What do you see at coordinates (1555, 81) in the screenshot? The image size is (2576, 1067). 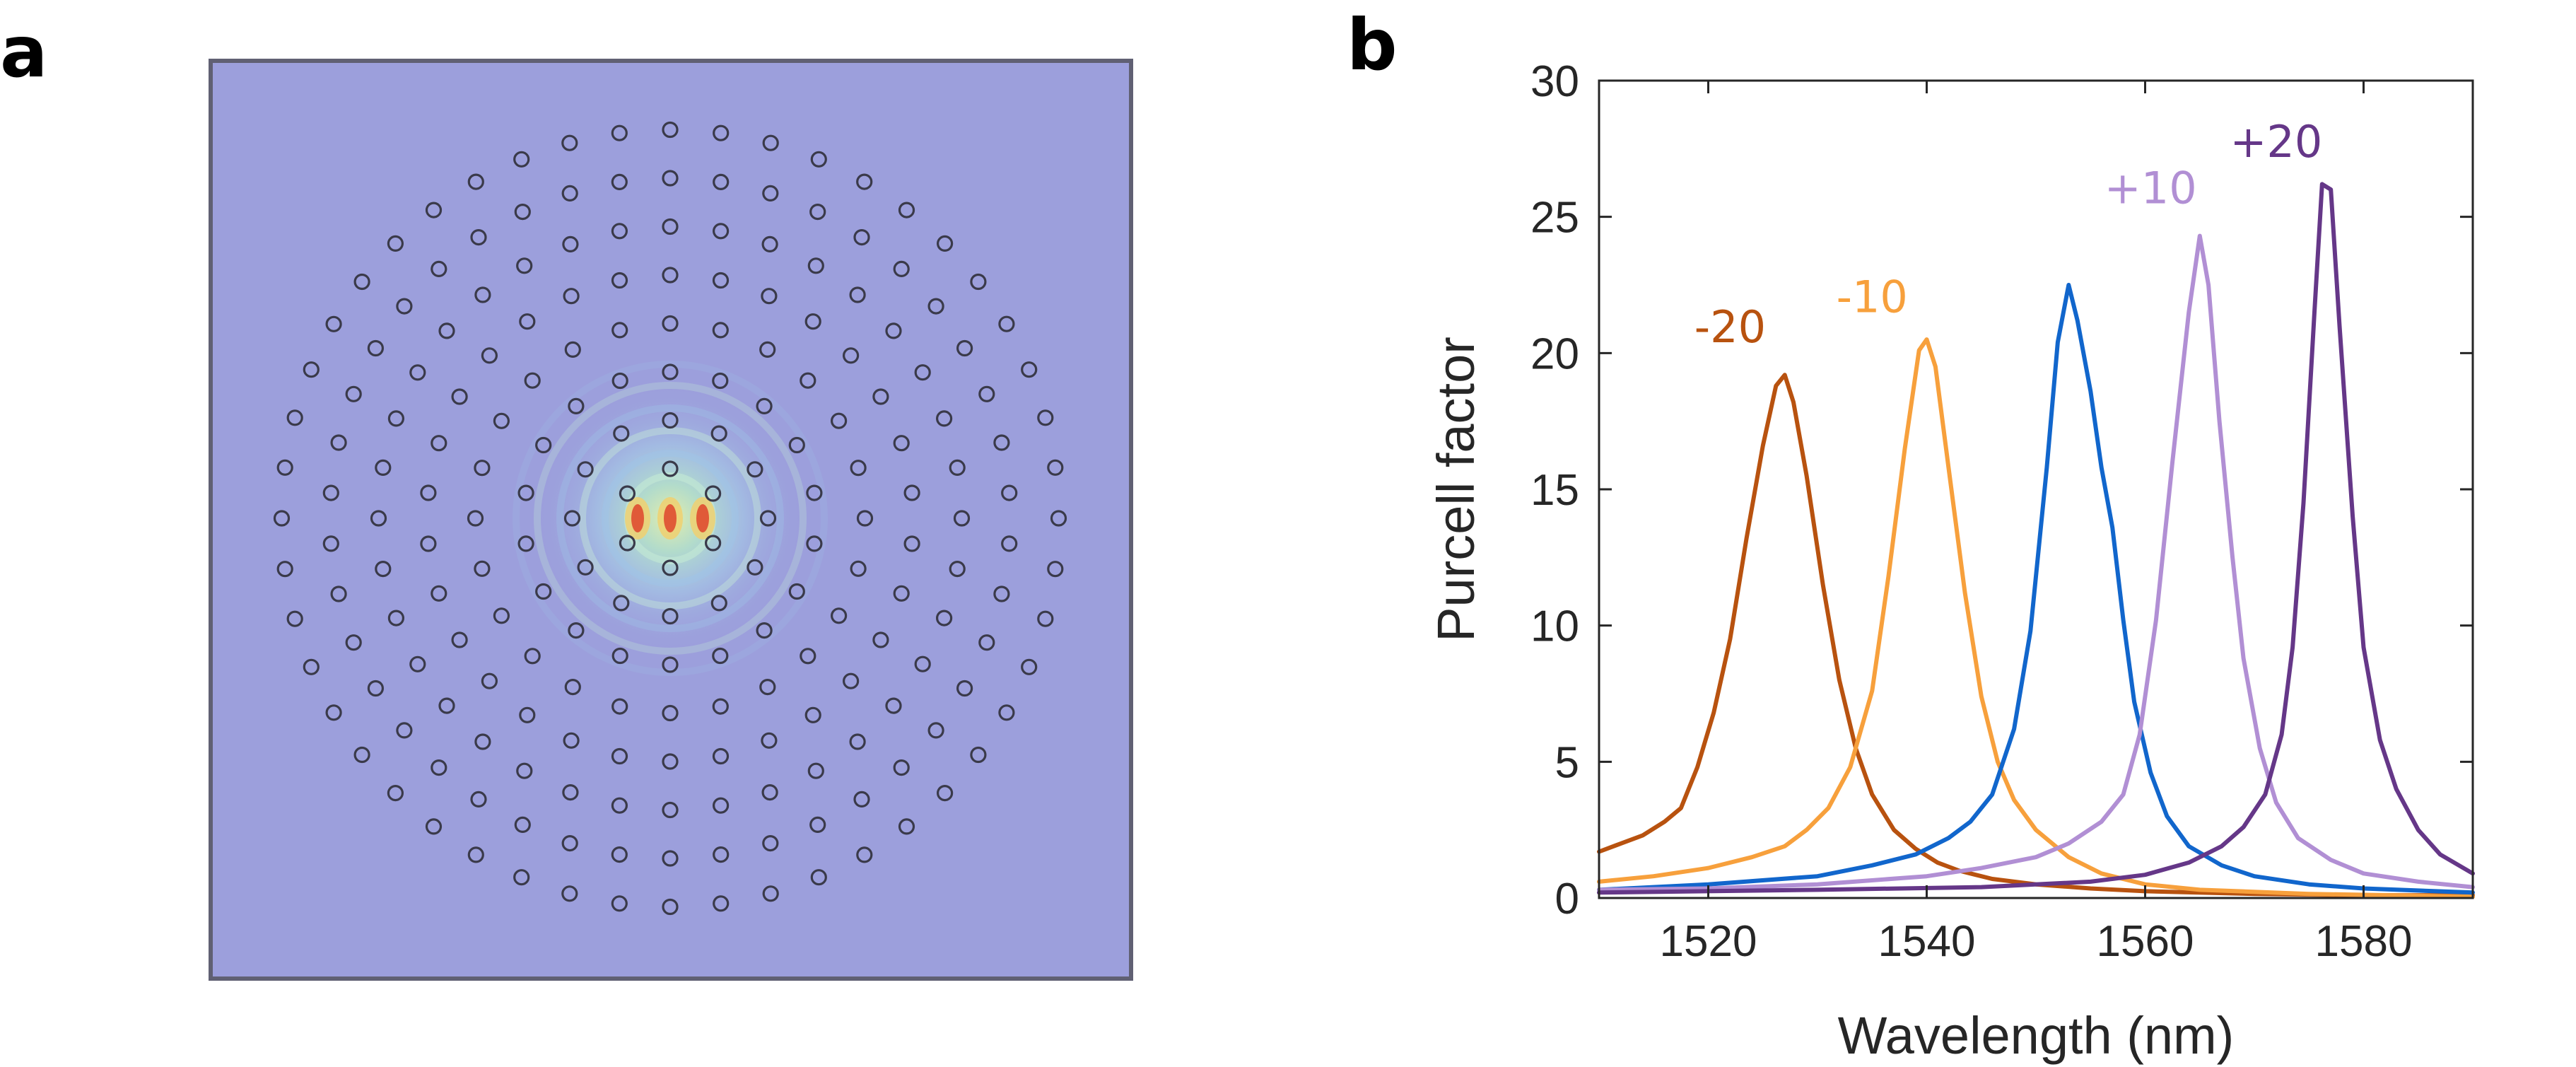 I see `y-tick-label: 30` at bounding box center [1555, 81].